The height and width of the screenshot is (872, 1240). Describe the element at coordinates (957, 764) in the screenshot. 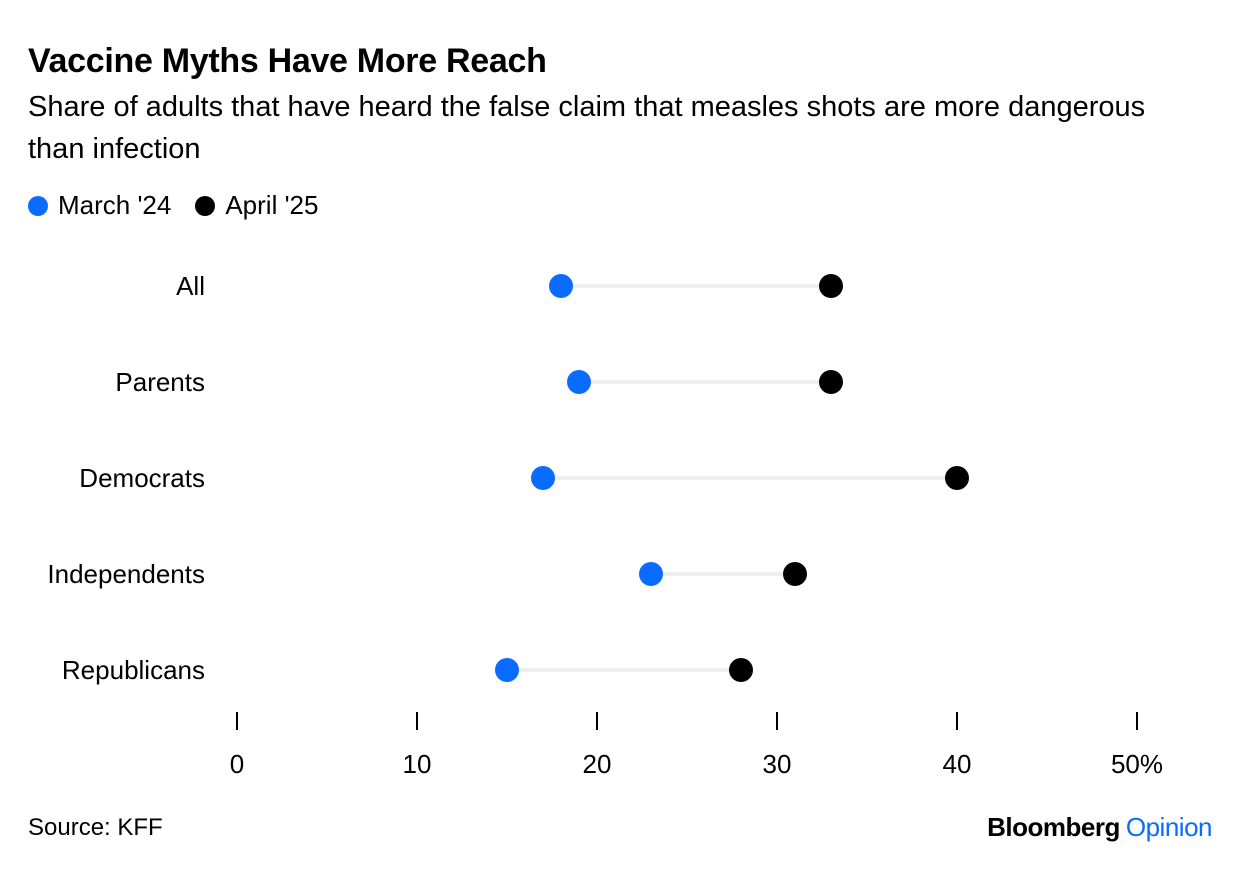

I see `x-tick-label-40: 40` at that location.